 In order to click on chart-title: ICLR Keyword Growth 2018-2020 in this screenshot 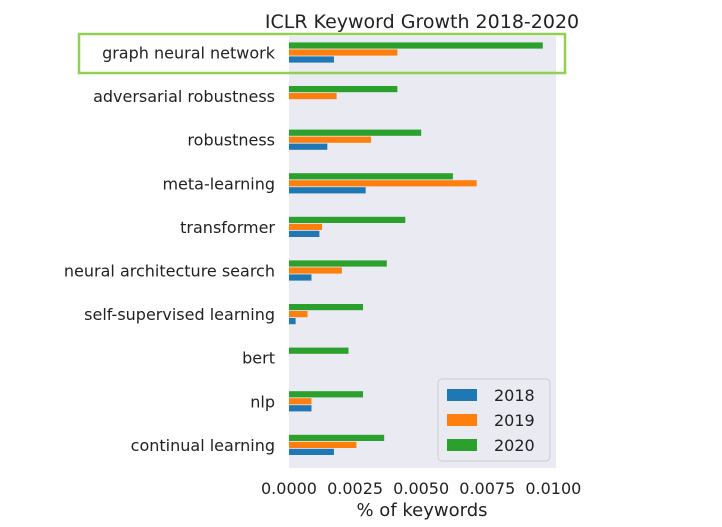, I will do `click(422, 22)`.